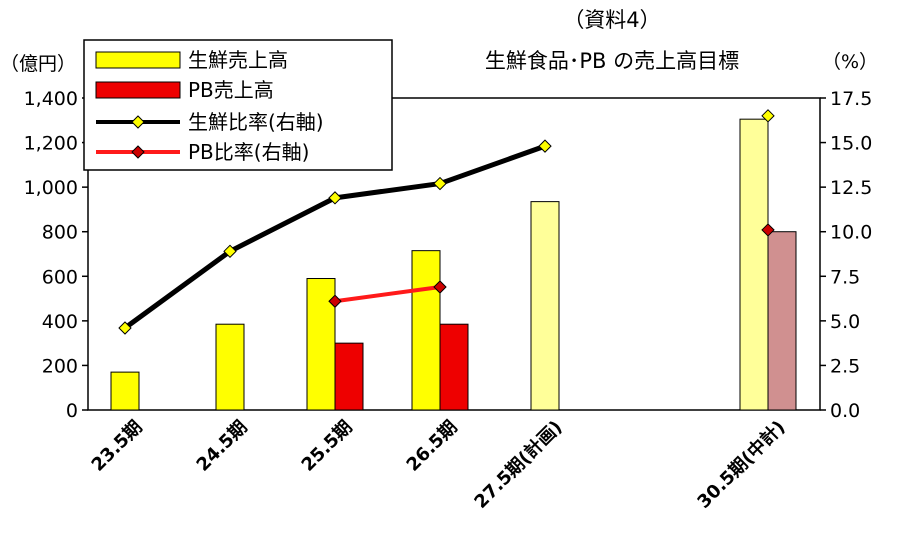 The width and height of the screenshot is (900, 551). Describe the element at coordinates (851, 144) in the screenshot. I see `right-axis-tick-label: 15.0` at that location.